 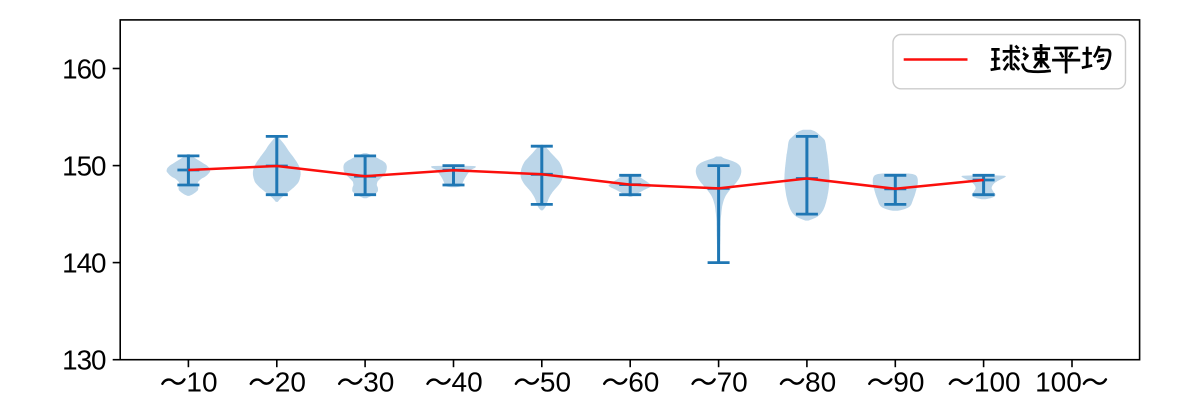 I want to click on svg-text: 90, so click(x=908, y=382).